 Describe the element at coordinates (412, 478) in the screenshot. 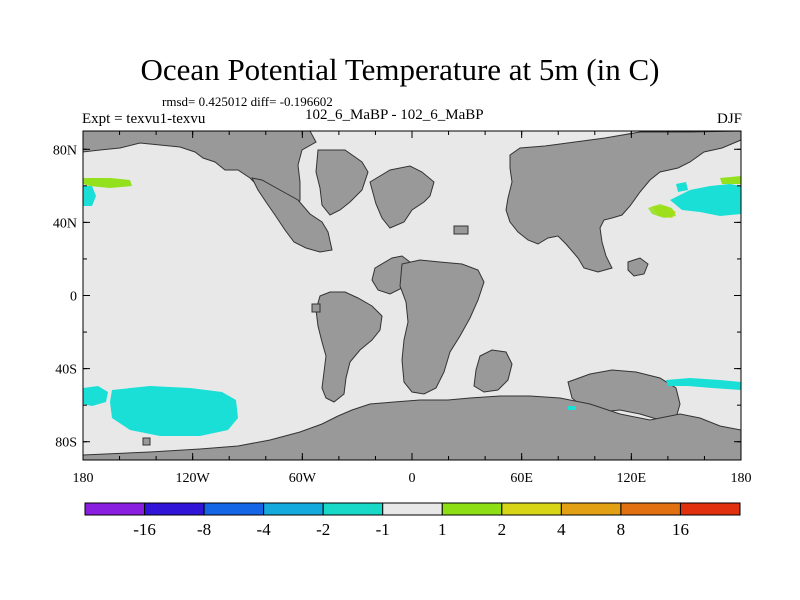

I see `x-tick-label: 0` at that location.